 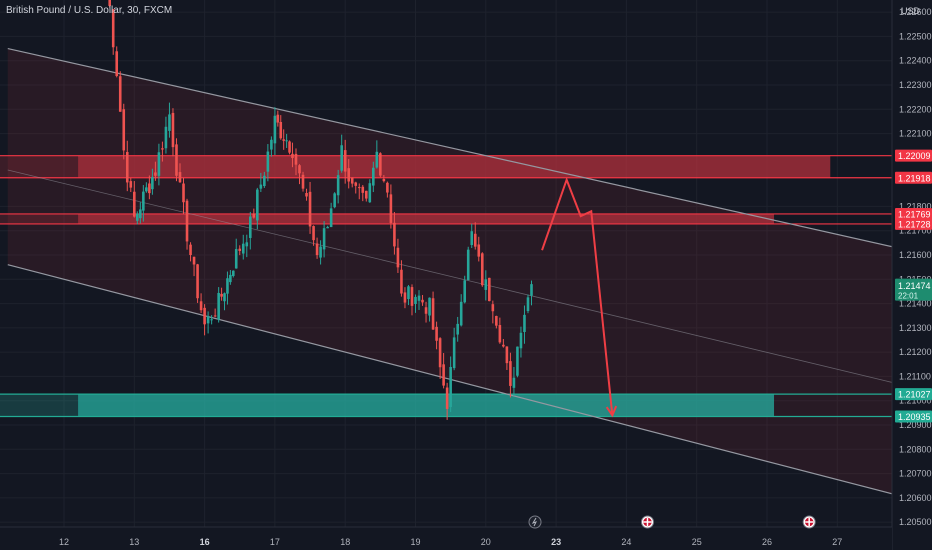 What do you see at coordinates (915, 304) in the screenshot?
I see `y-tick-label: 1.21400` at bounding box center [915, 304].